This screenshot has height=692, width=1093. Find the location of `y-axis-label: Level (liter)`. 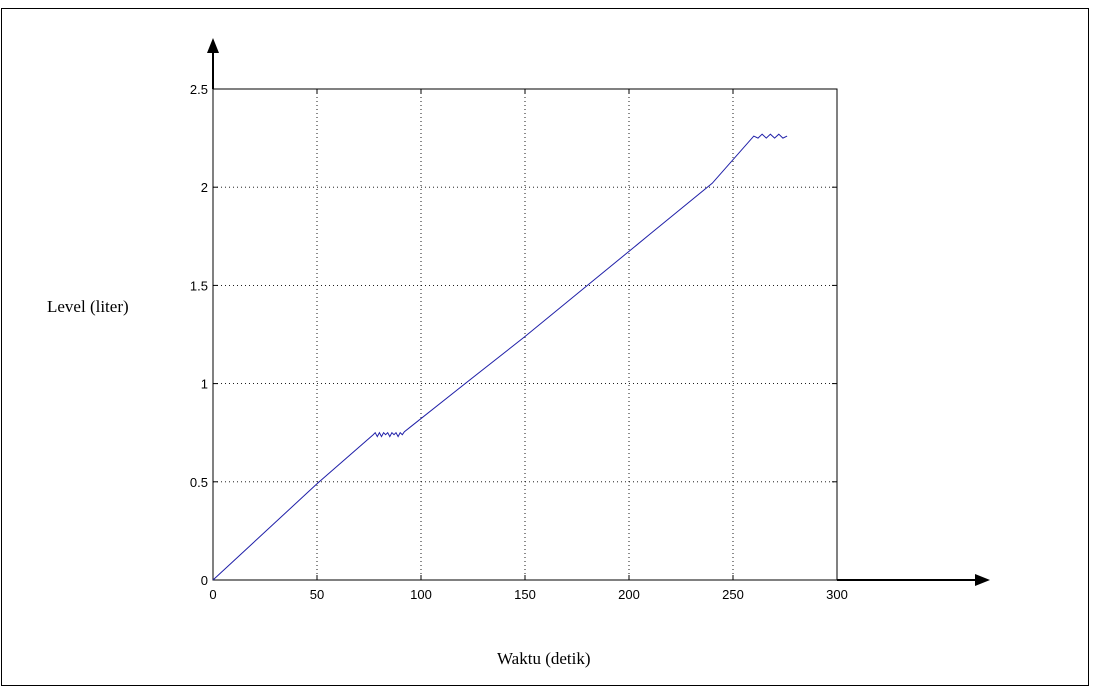

y-axis-label: Level (liter) is located at coordinates (88, 306).